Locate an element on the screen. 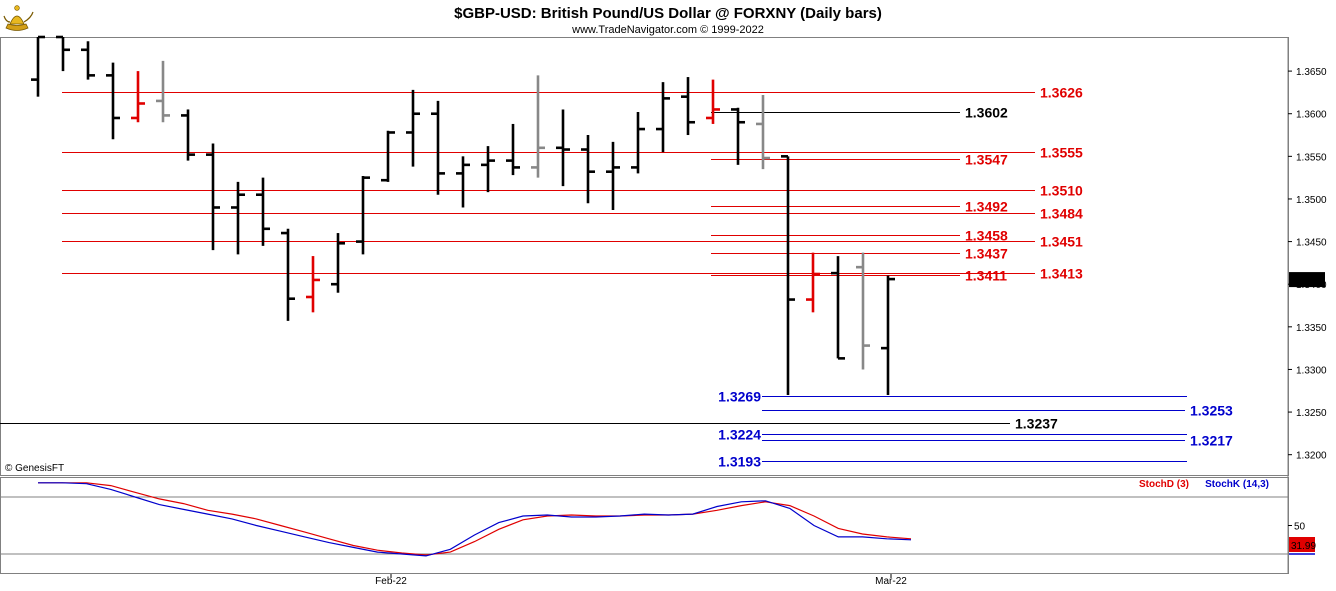 This screenshot has width=1336, height=591. level-label-12: 1.3269 is located at coordinates (739, 397).